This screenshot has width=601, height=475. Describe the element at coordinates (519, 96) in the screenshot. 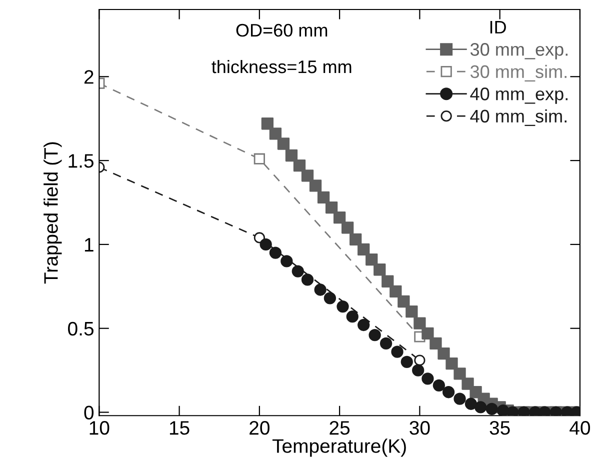

I see `legend-label: 40 mm_exp.` at that location.